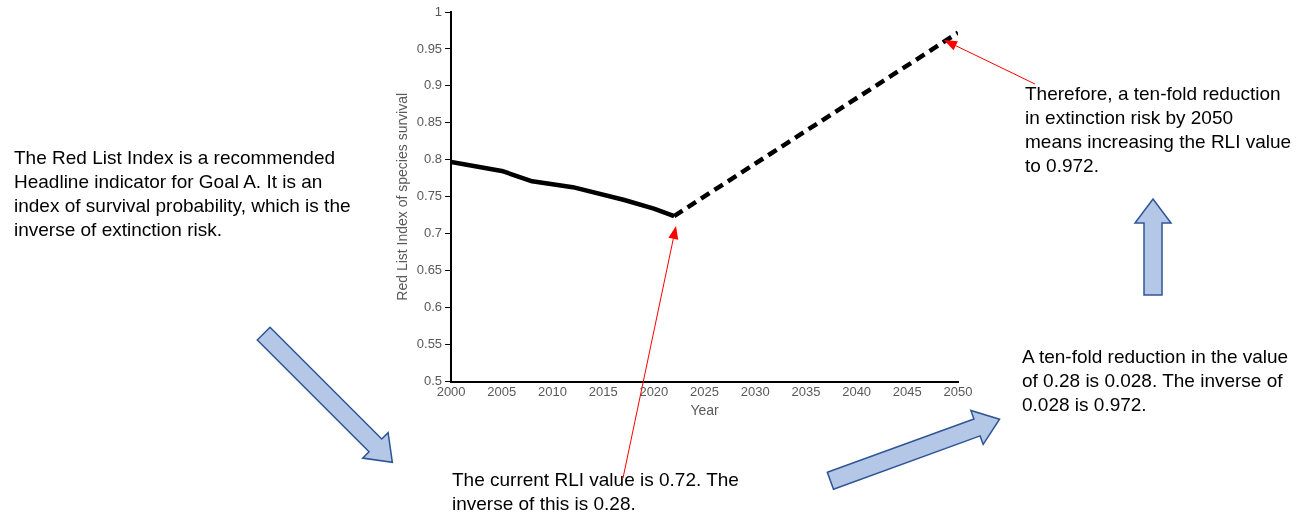 This screenshot has width=1303, height=518. What do you see at coordinates (1159, 130) in the screenshot?
I see `text: Therefore, a ten-fold reduction in extinction risk by 2050 means increasing the RLI value to 0.972.` at bounding box center [1159, 130].